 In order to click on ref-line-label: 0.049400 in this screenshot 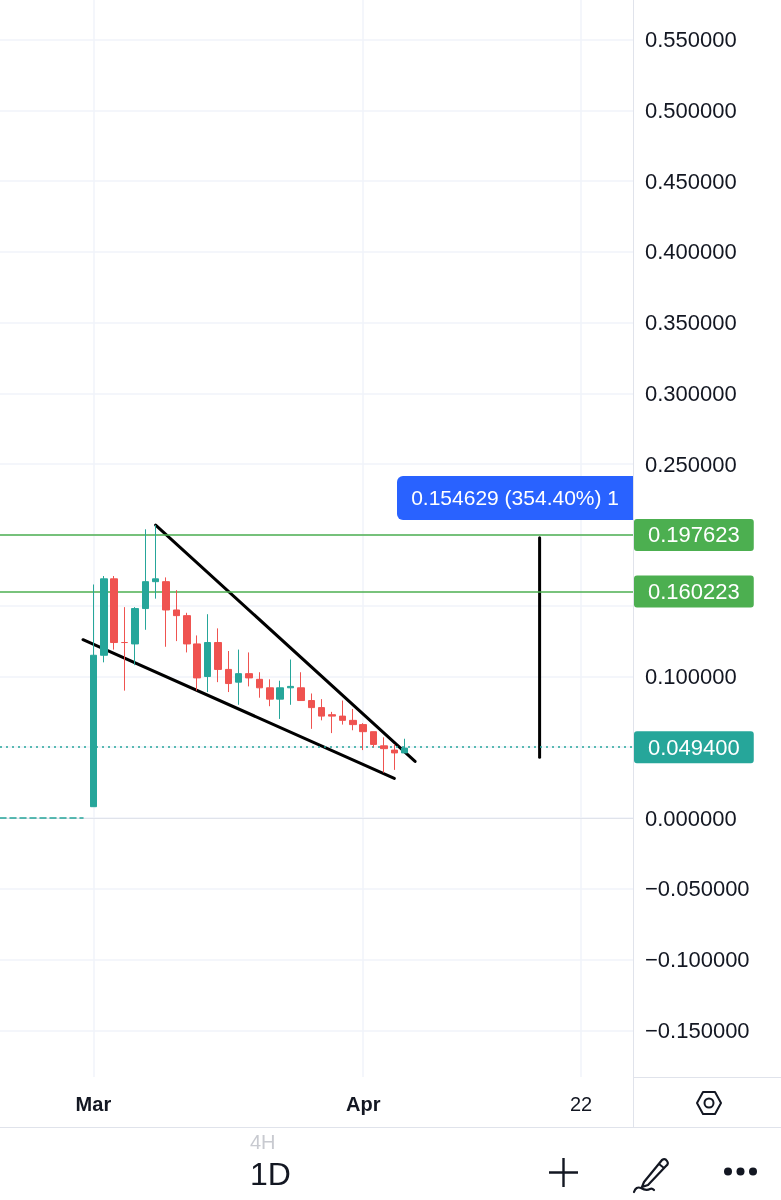, I will do `click(694, 747)`.